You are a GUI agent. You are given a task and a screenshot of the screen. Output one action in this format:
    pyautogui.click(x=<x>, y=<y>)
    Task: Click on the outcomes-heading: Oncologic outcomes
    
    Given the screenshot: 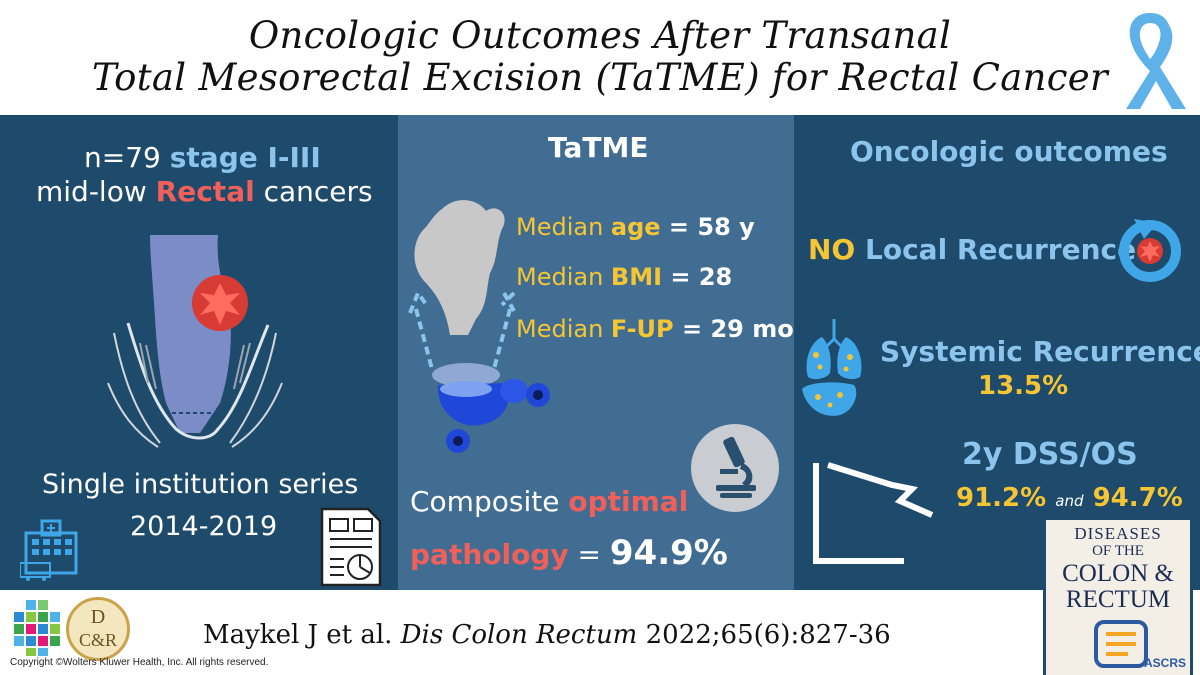 What is the action you would take?
    pyautogui.click(x=1009, y=151)
    